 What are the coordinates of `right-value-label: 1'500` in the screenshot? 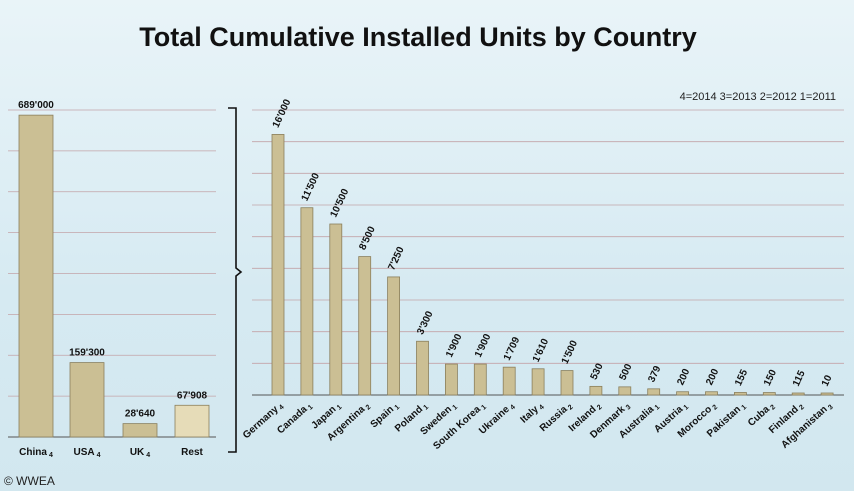 It's located at (570, 351).